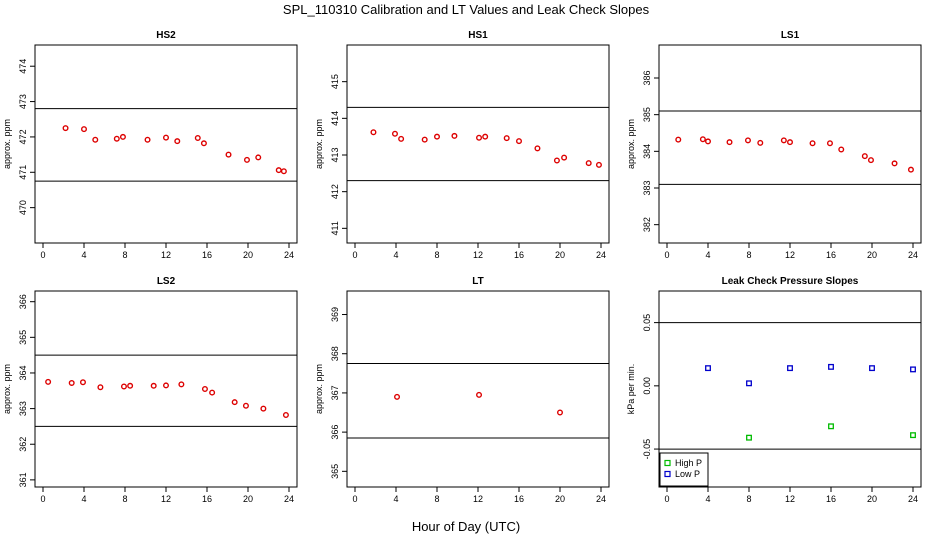  I want to click on y-tick-label: 364, so click(23, 372).